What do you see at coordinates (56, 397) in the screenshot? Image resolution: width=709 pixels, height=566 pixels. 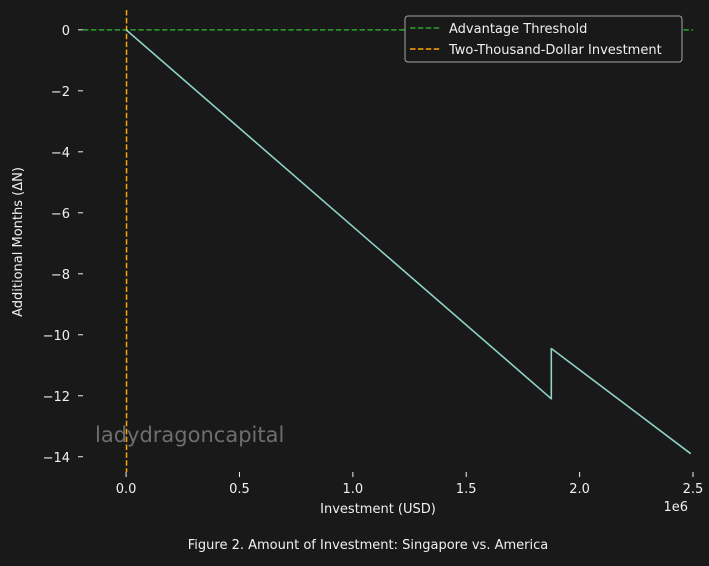 I see `y-tick-label: −12` at bounding box center [56, 397].